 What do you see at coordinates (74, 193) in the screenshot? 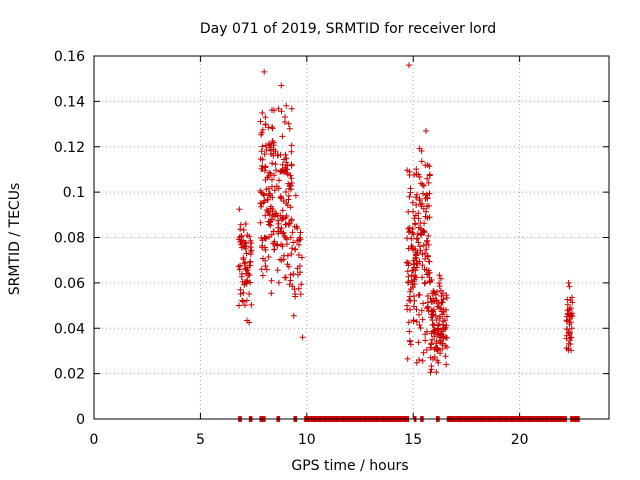
I see `y-tick-label: 0.1` at bounding box center [74, 193].